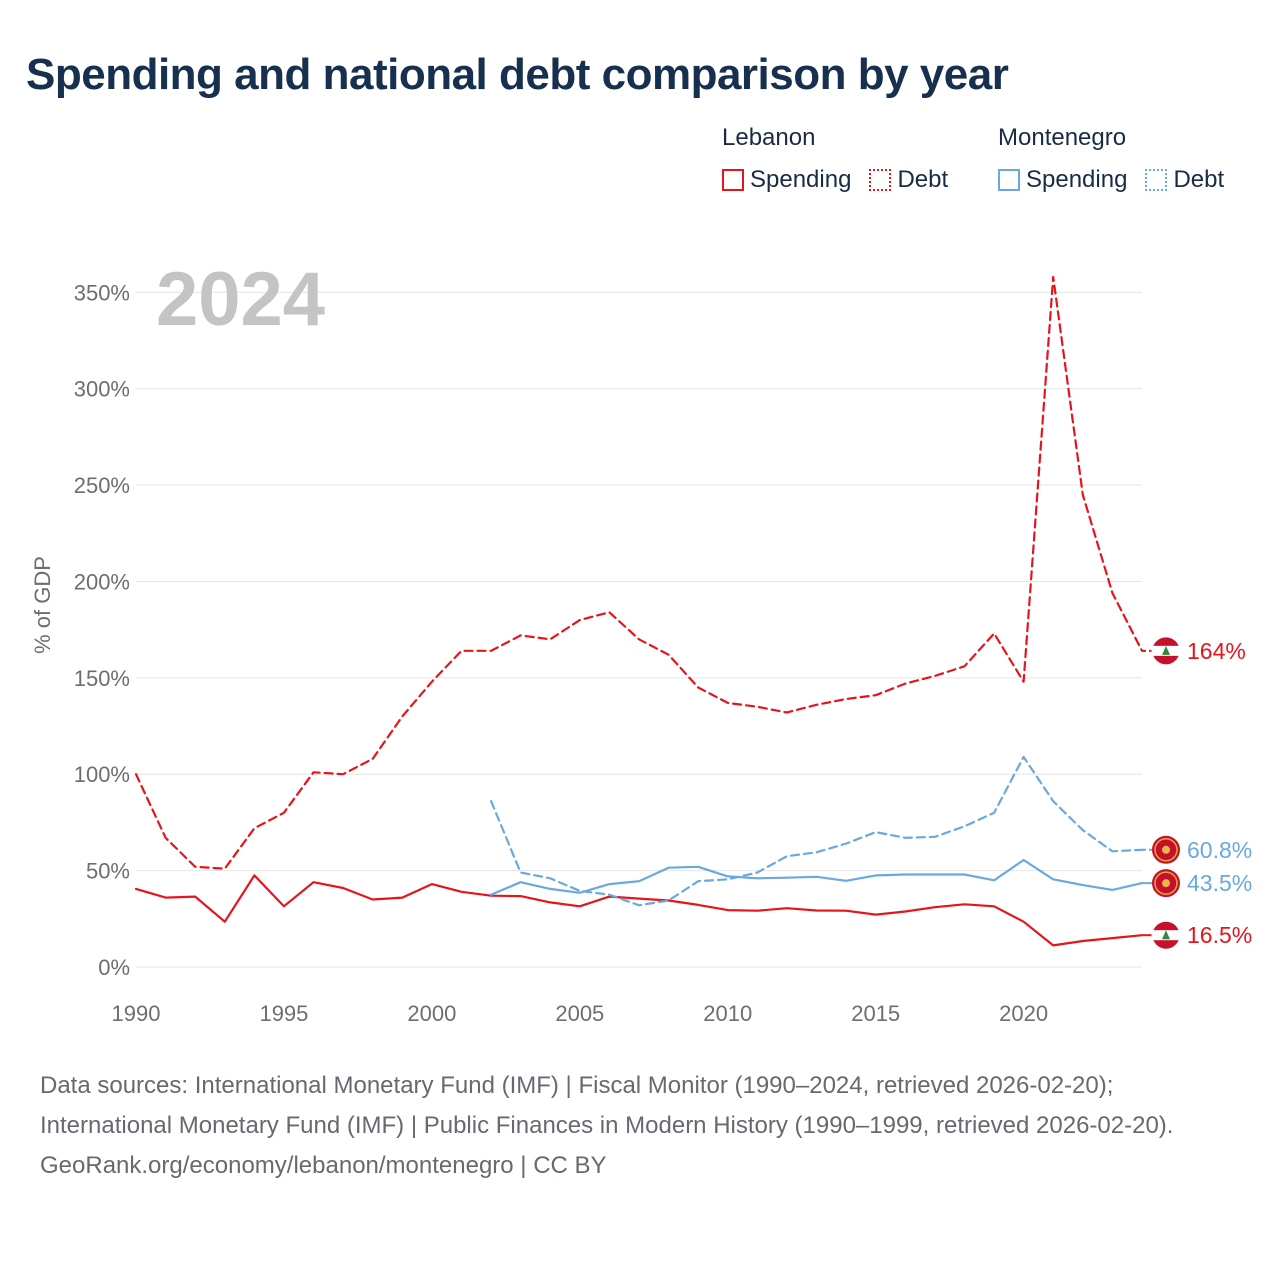  Describe the element at coordinates (1219, 883) in the screenshot. I see `end-value-label: 43.5%` at that location.